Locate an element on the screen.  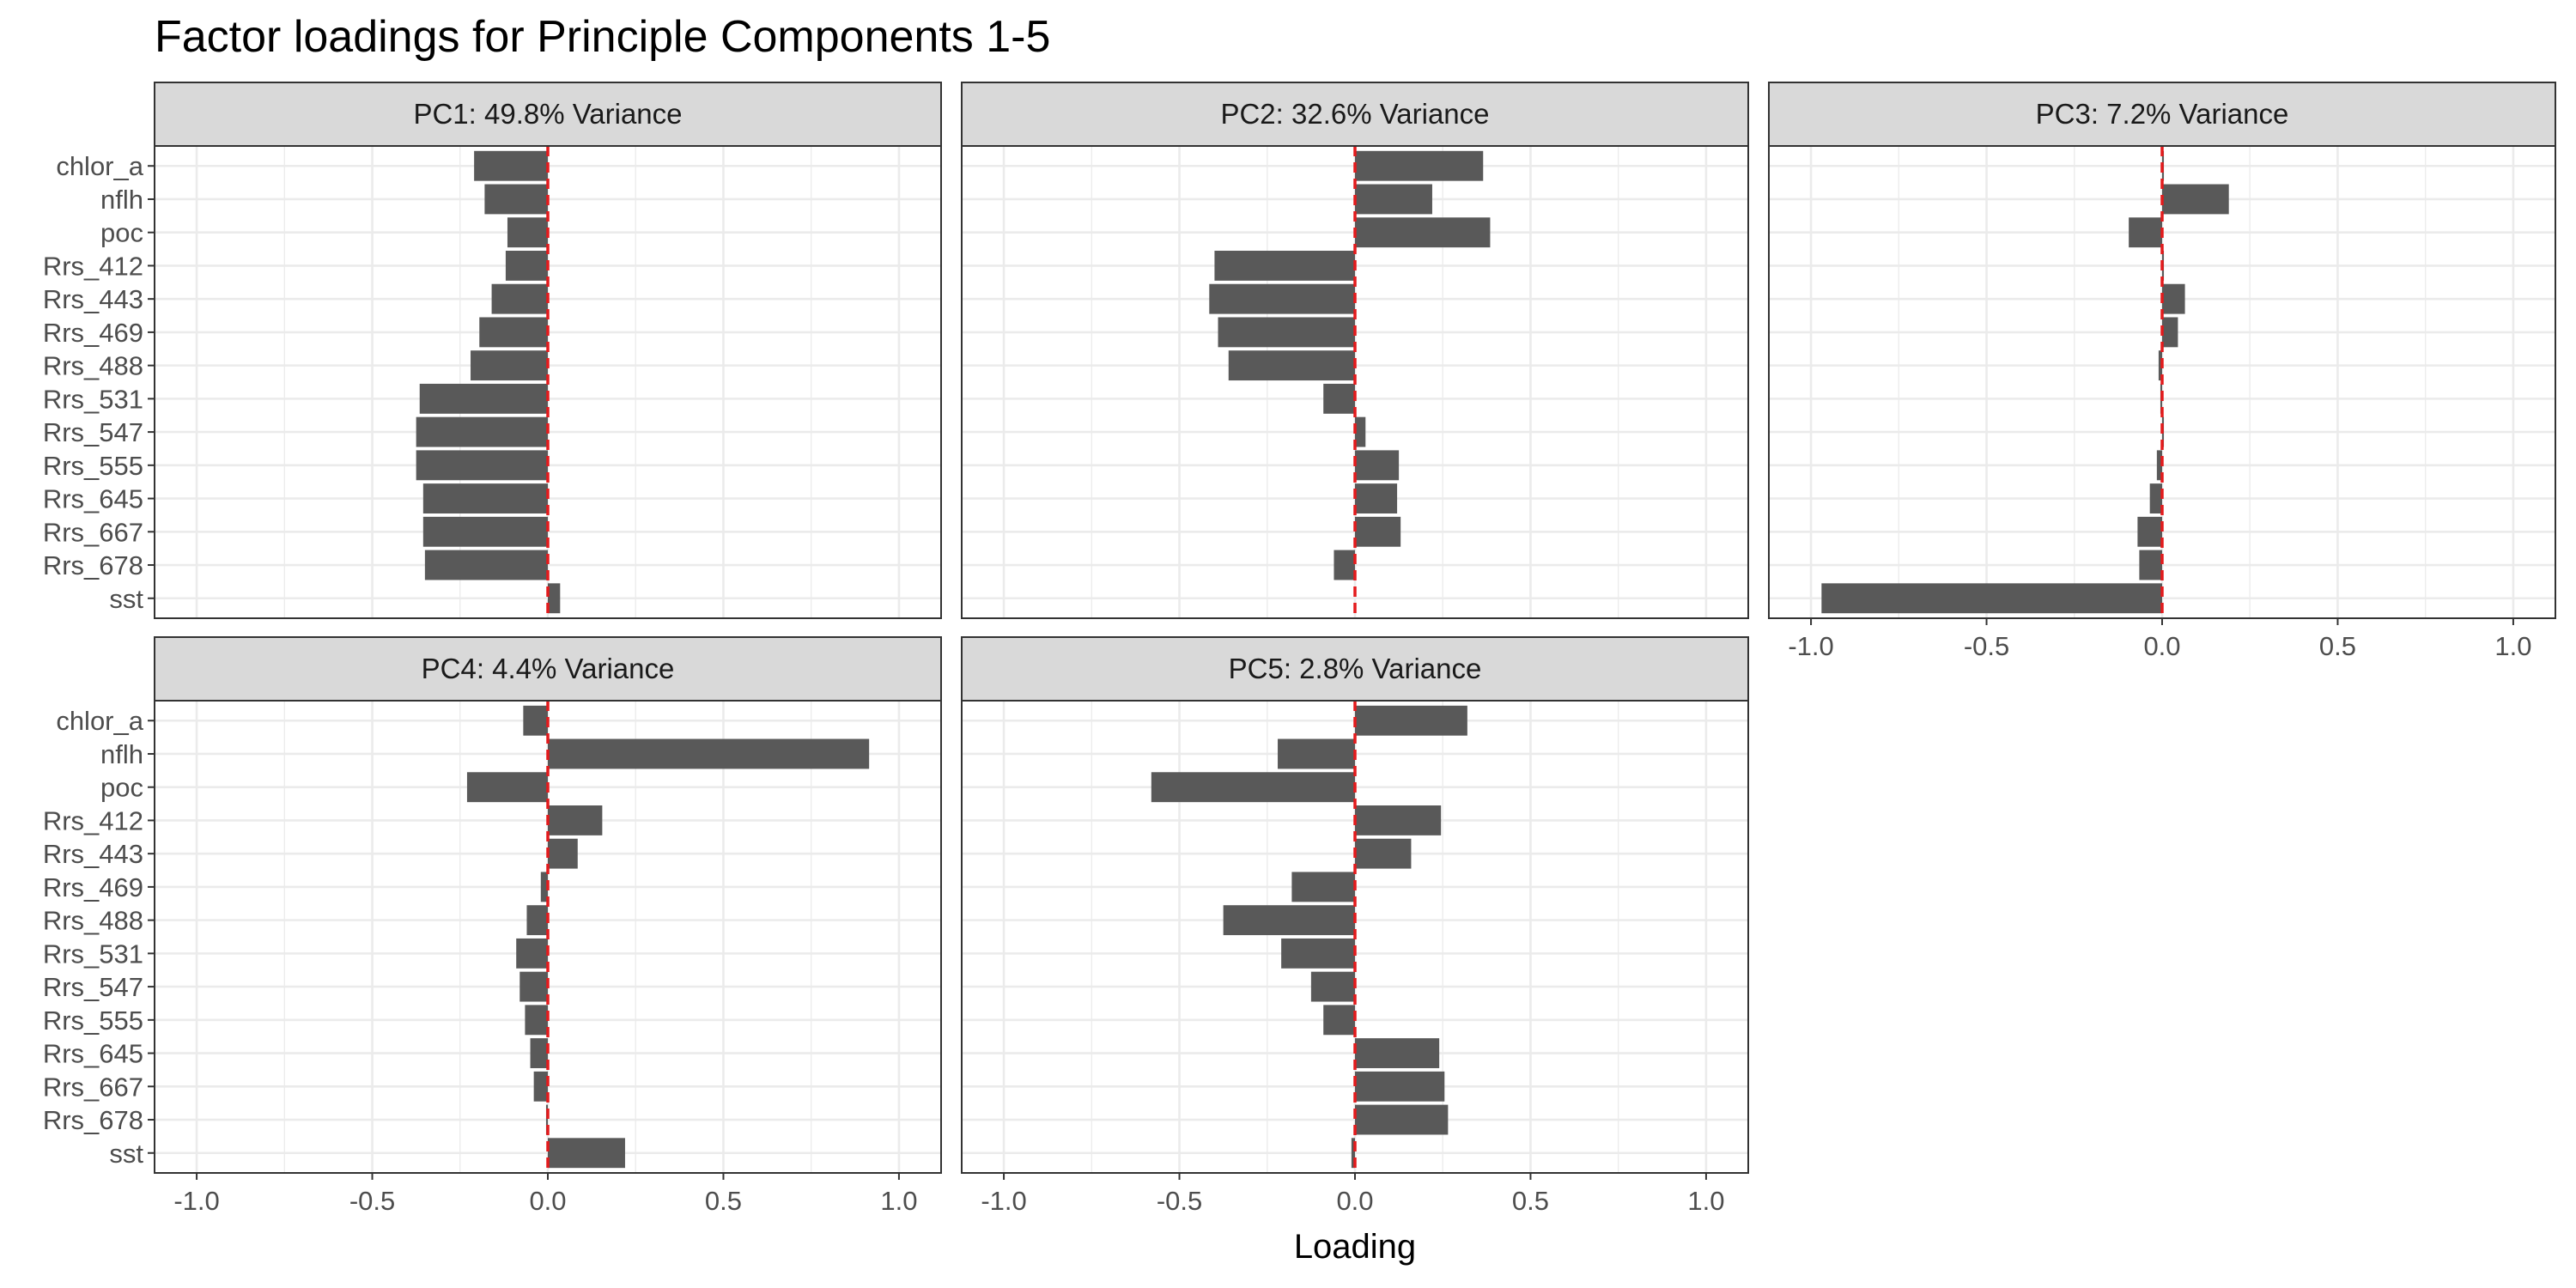
bar-pc5-sst is located at coordinates (1353, 1153).